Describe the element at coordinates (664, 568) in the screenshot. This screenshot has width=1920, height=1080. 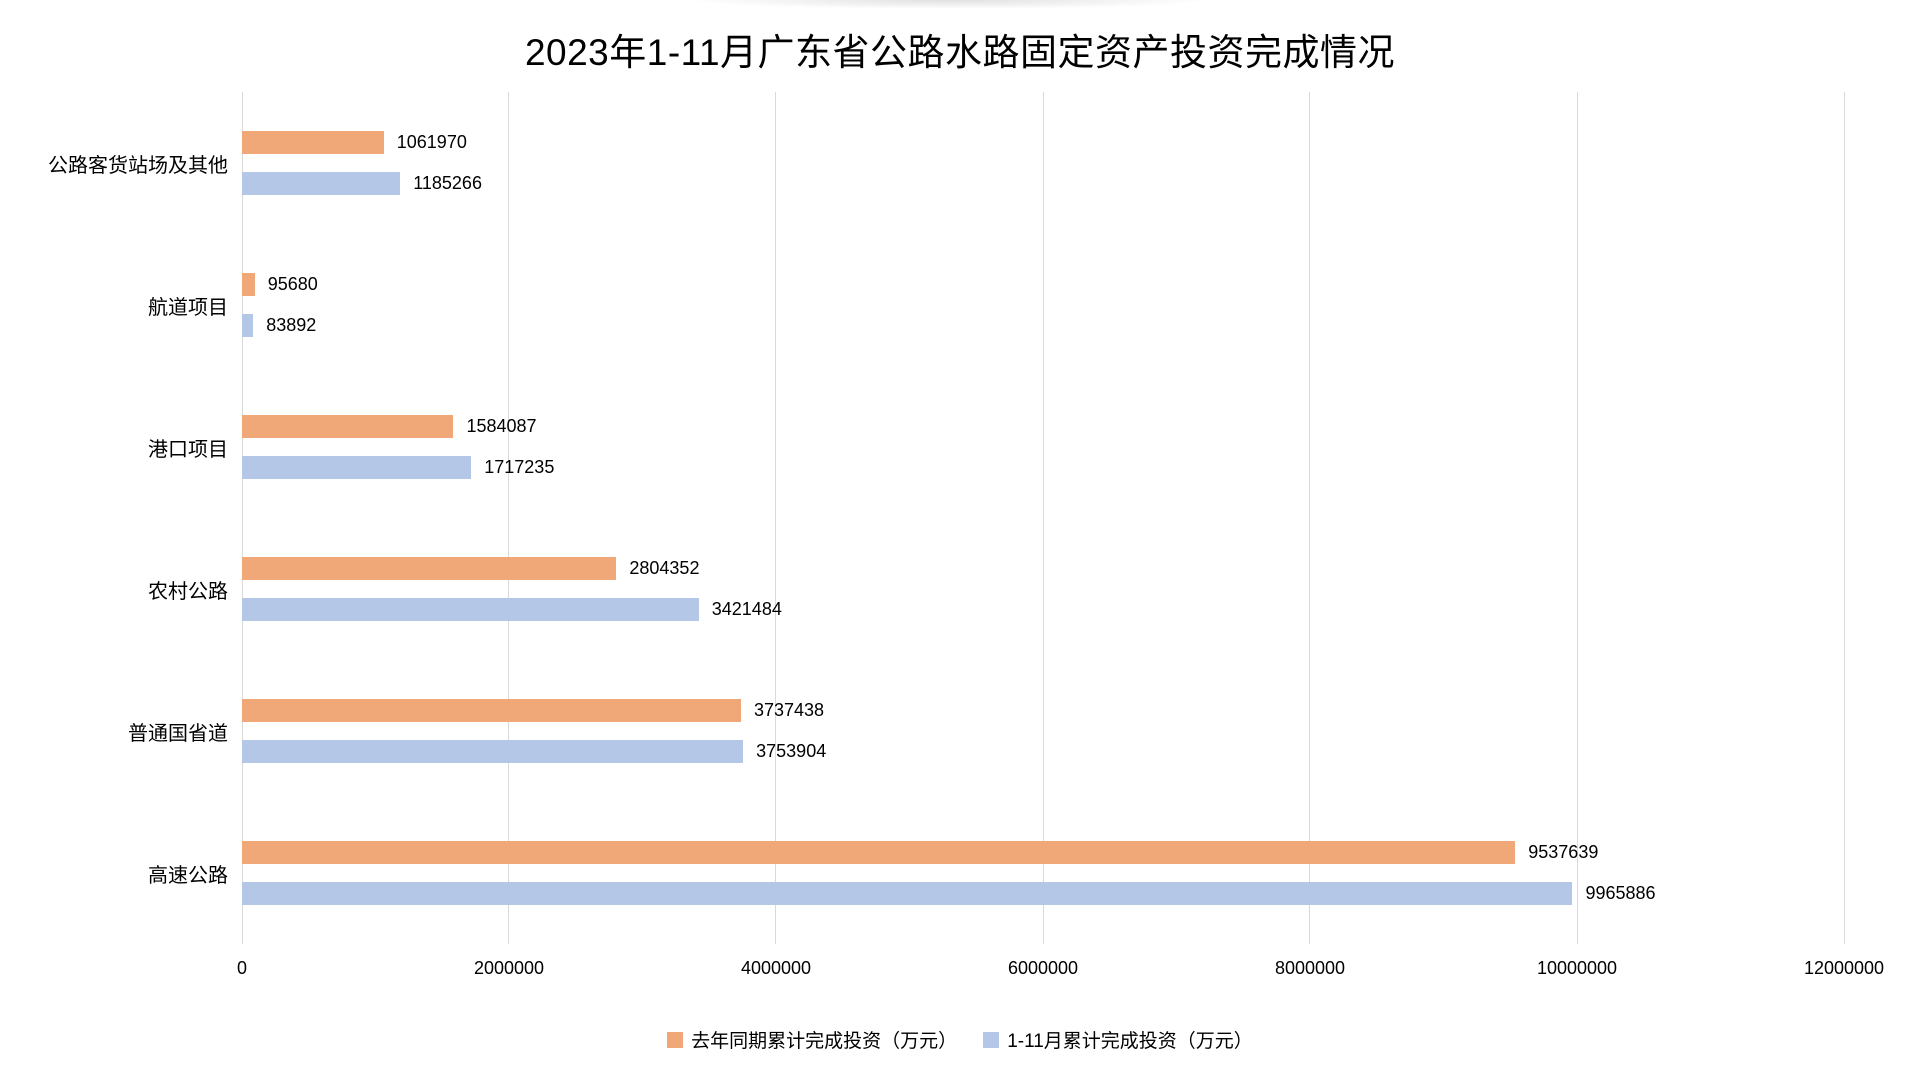
I see `value-label: 2804352` at that location.